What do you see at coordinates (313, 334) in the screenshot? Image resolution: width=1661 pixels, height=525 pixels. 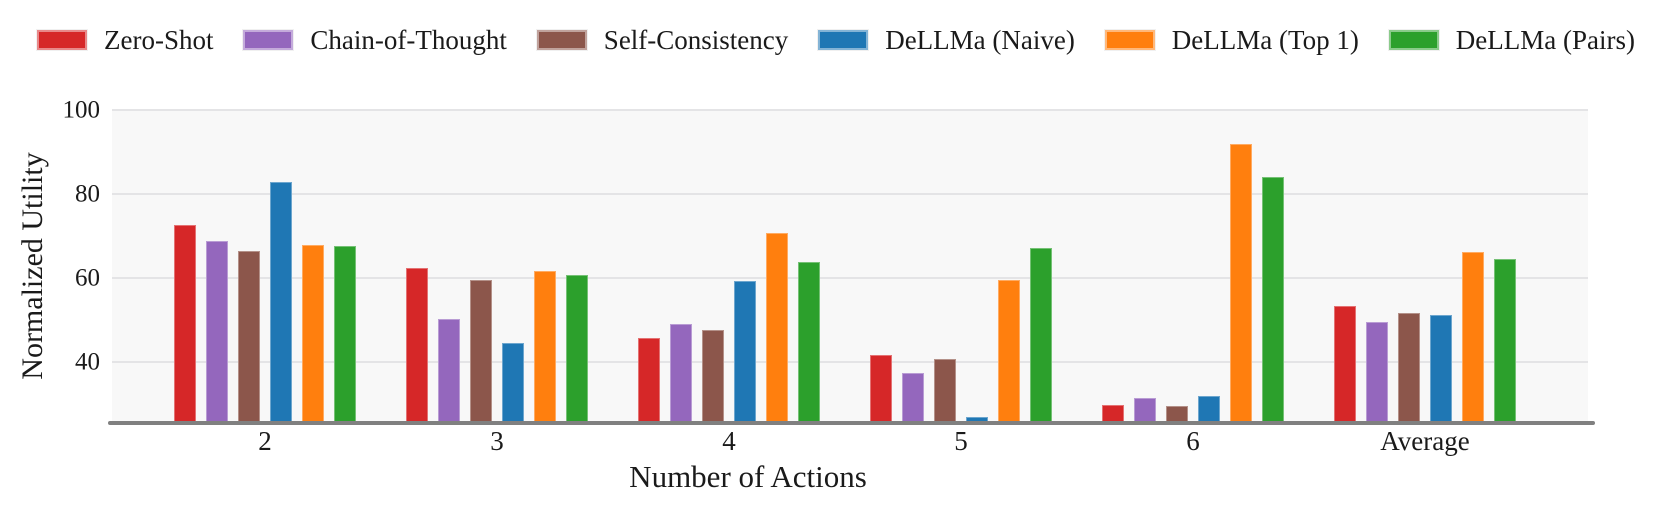 I see `bar-DeLLMa (Top 1)-2` at bounding box center [313, 334].